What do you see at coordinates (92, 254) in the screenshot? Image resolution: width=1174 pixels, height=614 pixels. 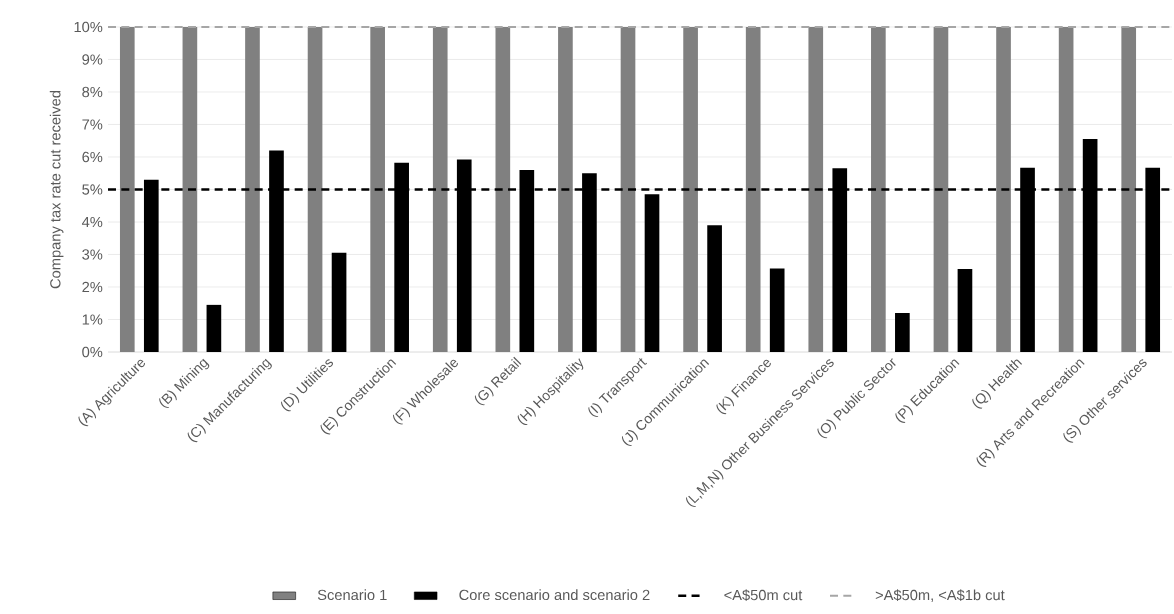 I see `y-tick-label: 3%` at bounding box center [92, 254].